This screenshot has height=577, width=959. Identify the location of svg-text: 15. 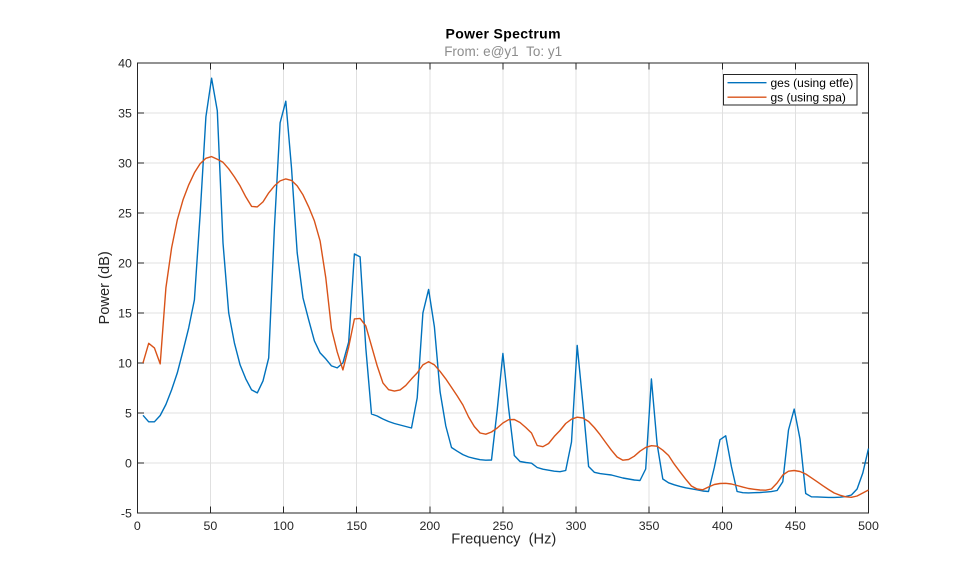
(125, 313).